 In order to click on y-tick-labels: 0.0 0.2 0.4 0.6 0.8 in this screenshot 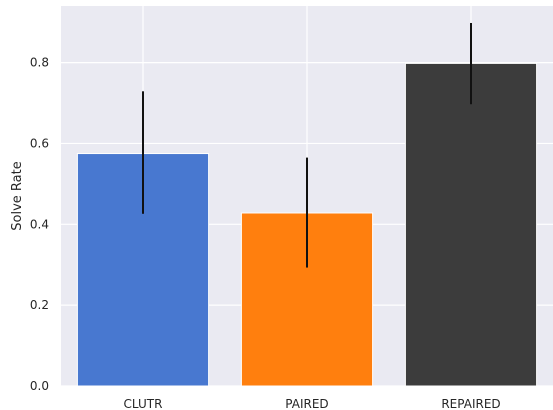, I will do `click(39, 224)`.